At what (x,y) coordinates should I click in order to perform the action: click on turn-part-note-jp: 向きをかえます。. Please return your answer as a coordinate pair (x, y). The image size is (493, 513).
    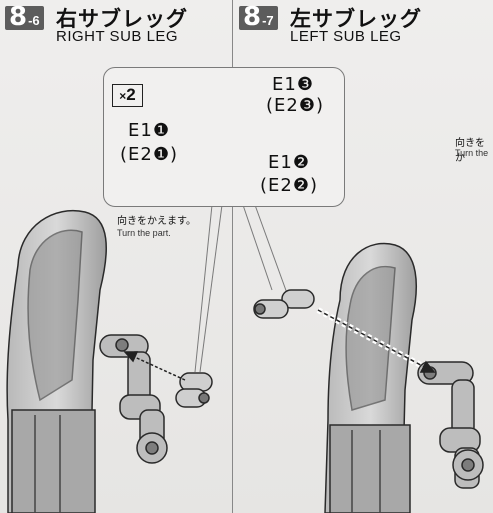
    Looking at the image, I should click on (156, 221).